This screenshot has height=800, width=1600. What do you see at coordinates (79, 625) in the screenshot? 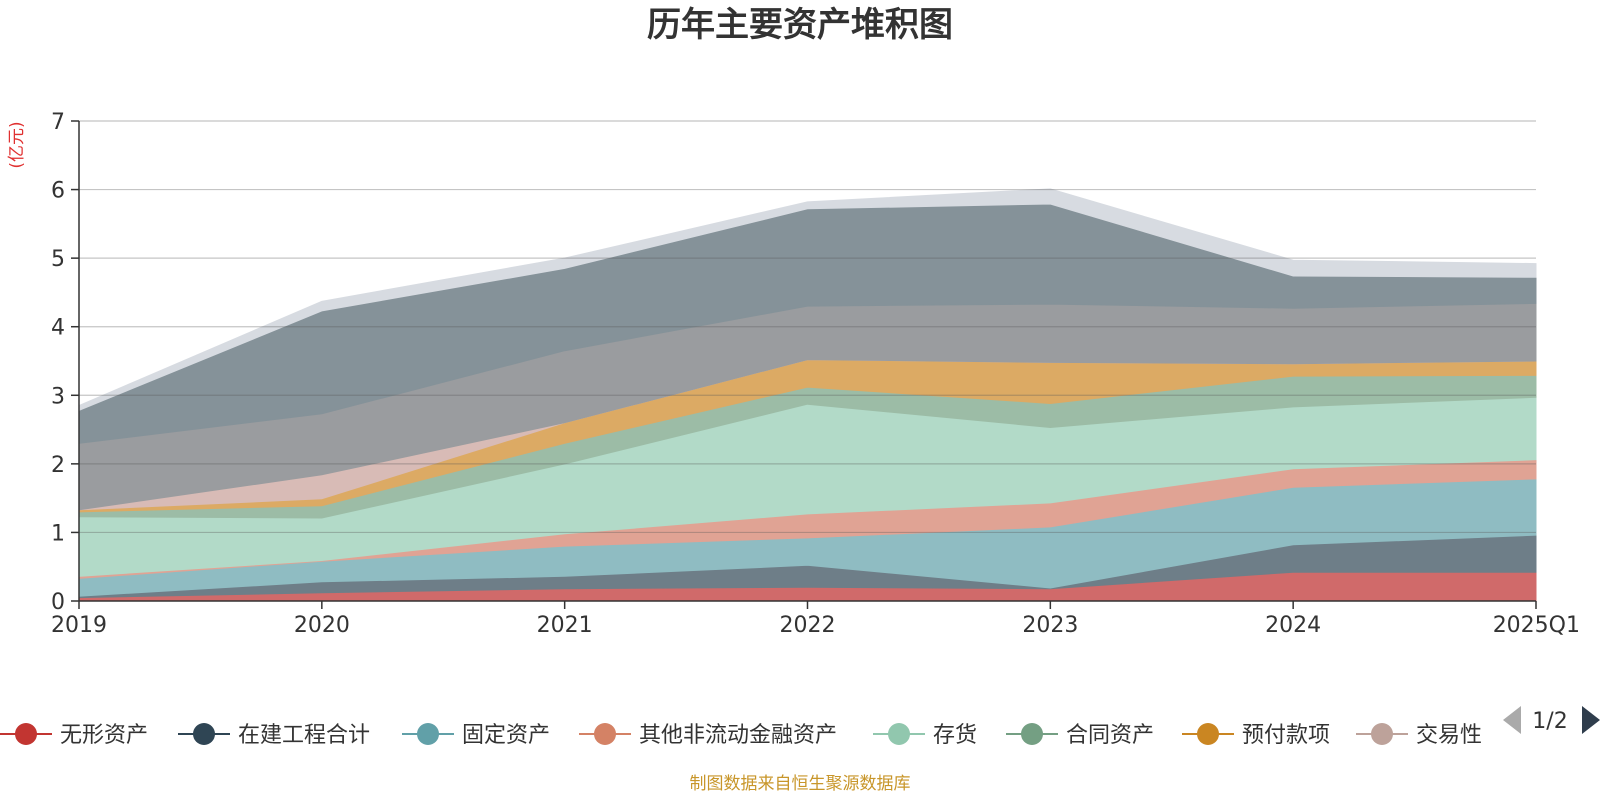
I see `x-tick-label: 2019` at bounding box center [79, 625].